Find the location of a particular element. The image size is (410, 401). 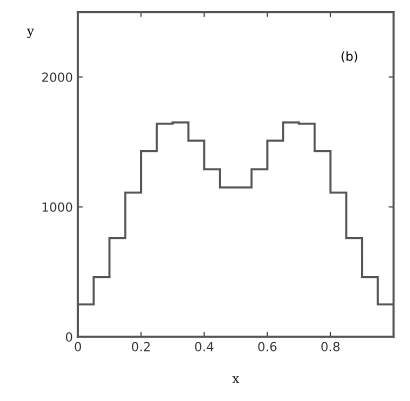

y-tick-label: 1000 is located at coordinates (57, 207).